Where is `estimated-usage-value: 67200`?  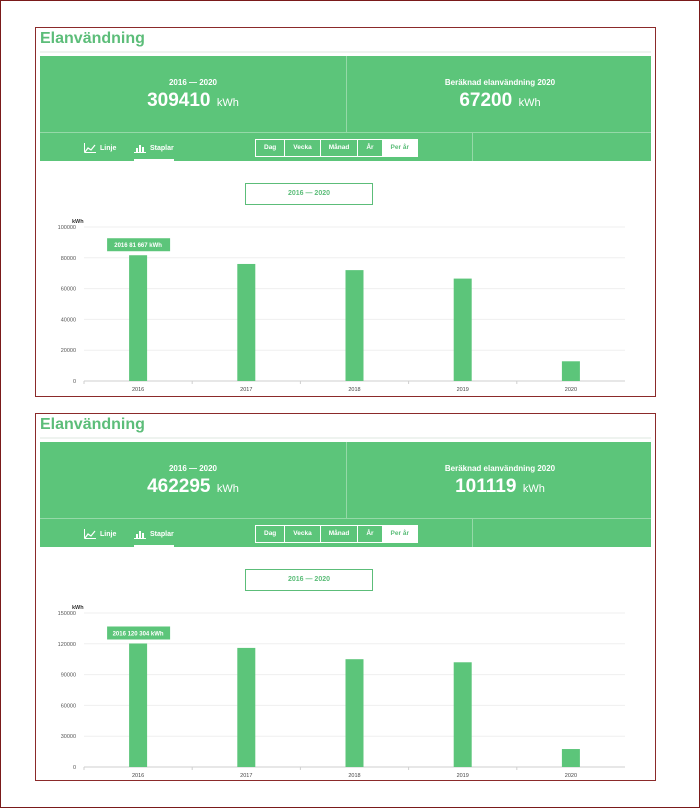 estimated-usage-value: 67200 is located at coordinates (486, 100).